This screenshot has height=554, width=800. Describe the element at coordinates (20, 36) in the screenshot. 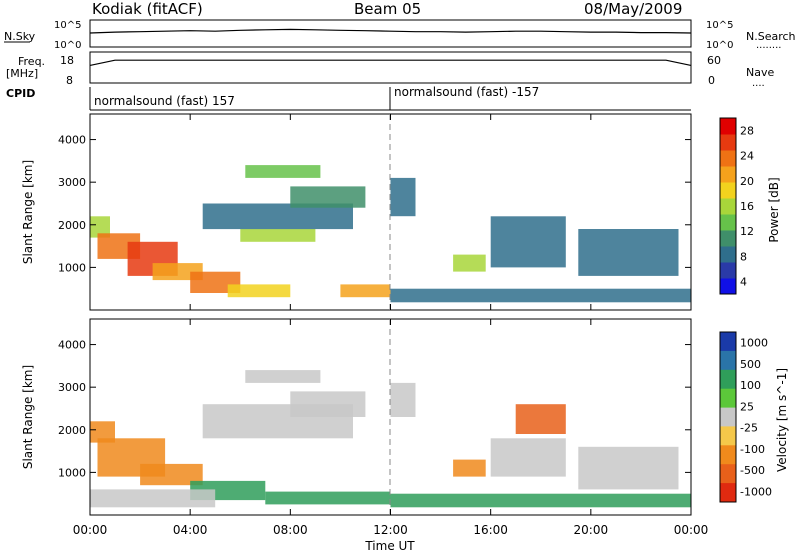

I see `nsky-label: N.Sky` at that location.